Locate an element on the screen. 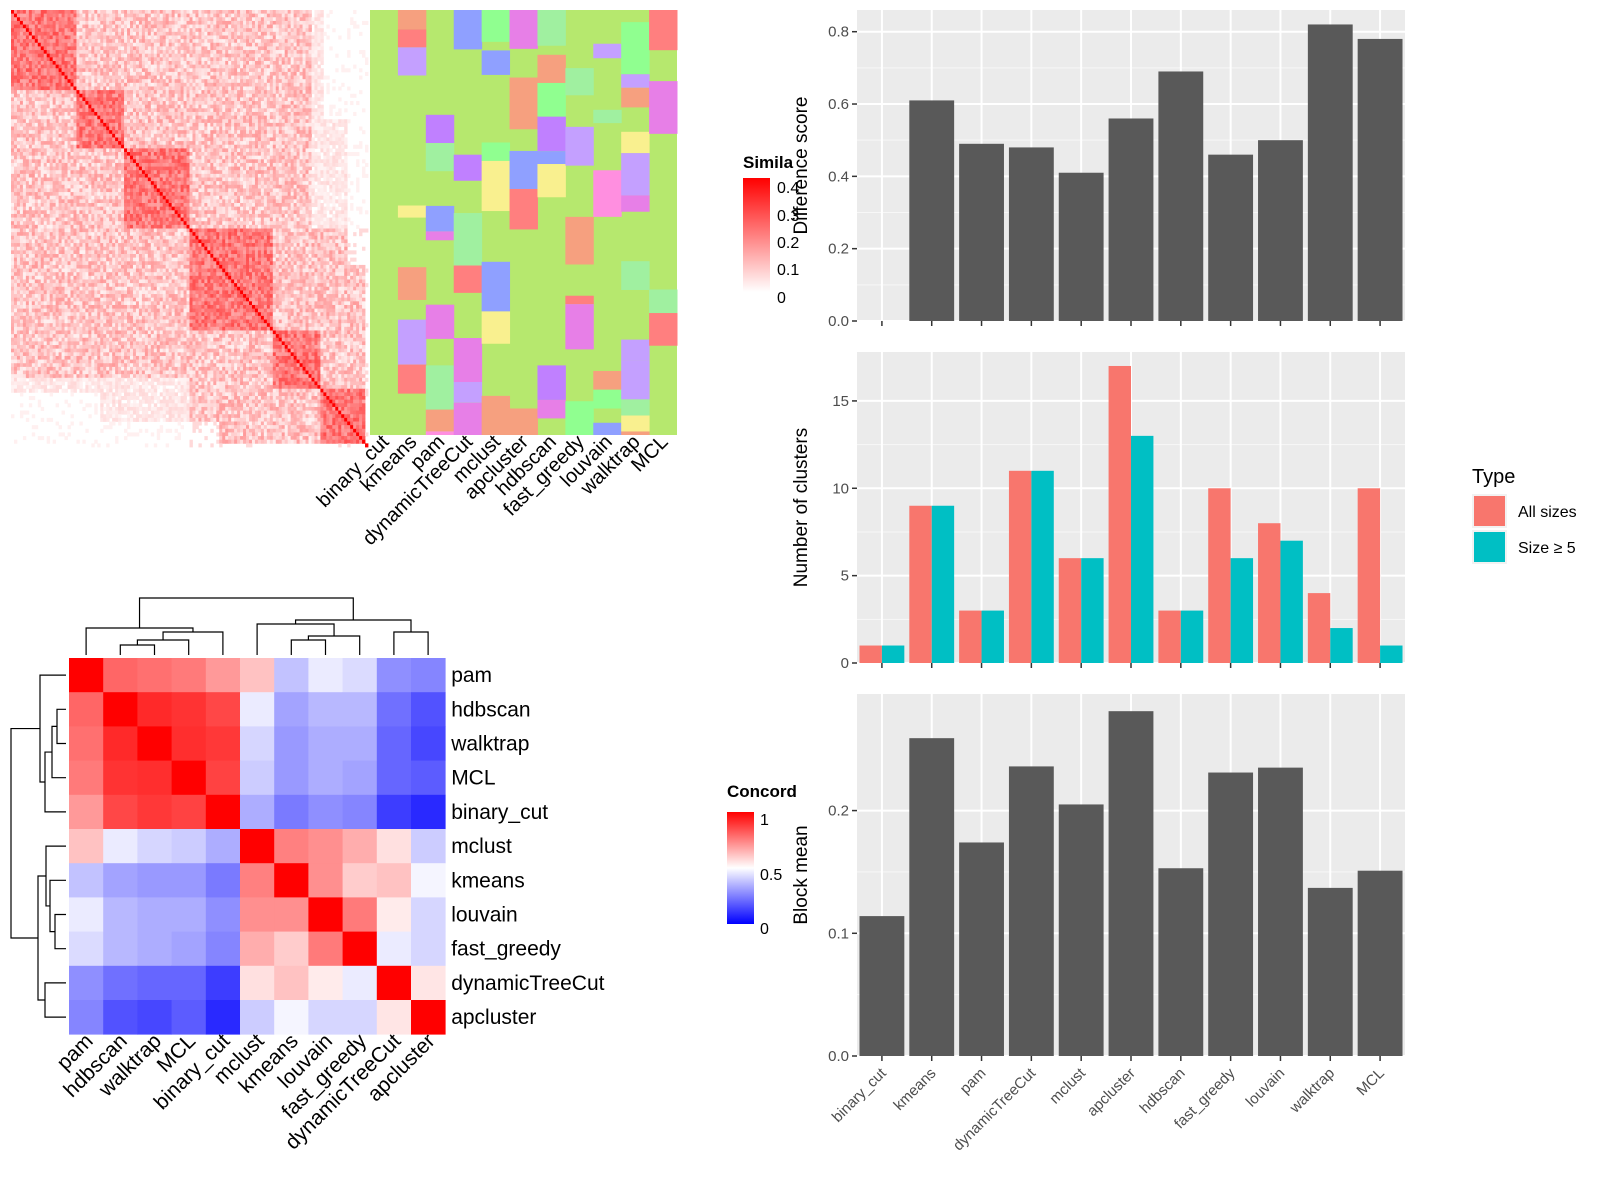 The image size is (1600, 1200). number-of-clusters-bar-chart: 0 5 10 15 Number of clusters is located at coordinates (1098, 512).